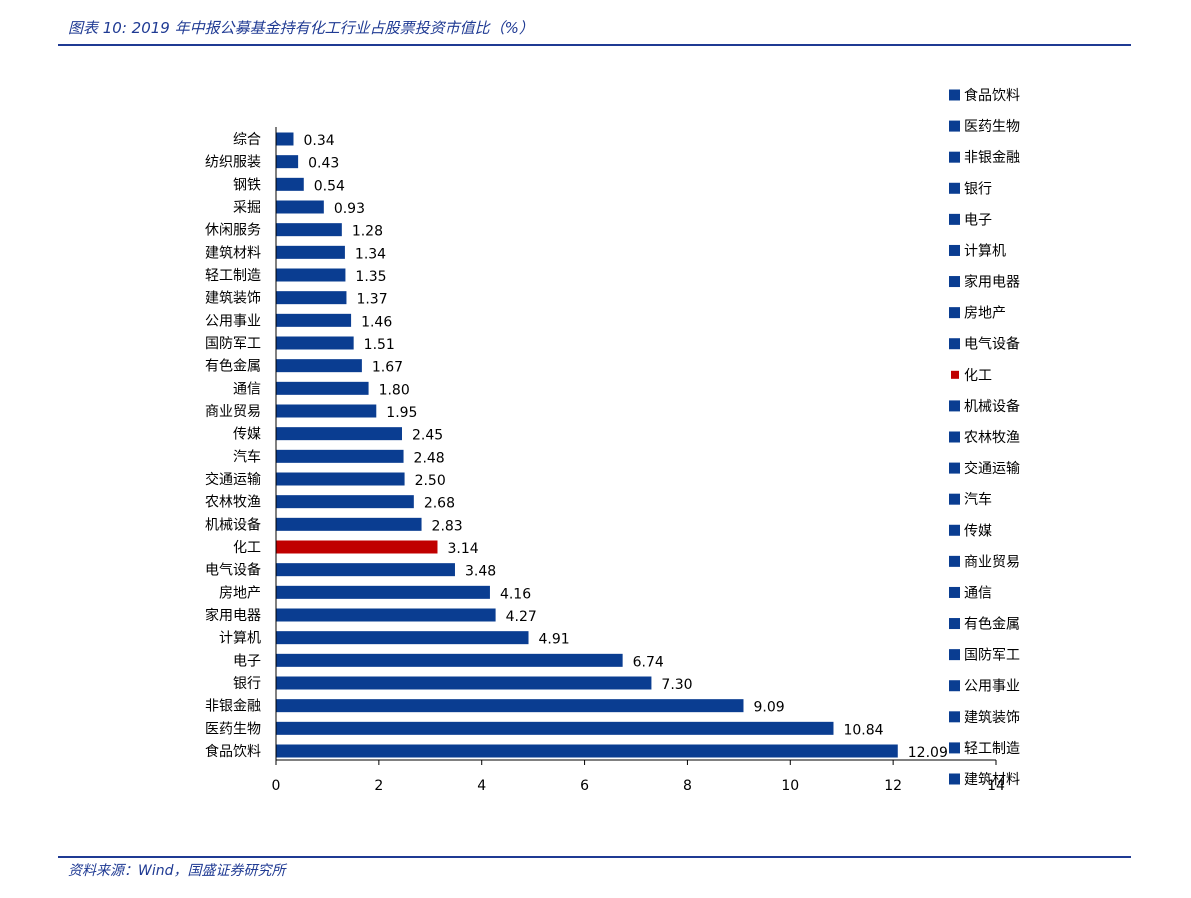 This screenshot has width=1191, height=898. Describe the element at coordinates (430, 481) in the screenshot. I see `data-label: 2.50` at that location.